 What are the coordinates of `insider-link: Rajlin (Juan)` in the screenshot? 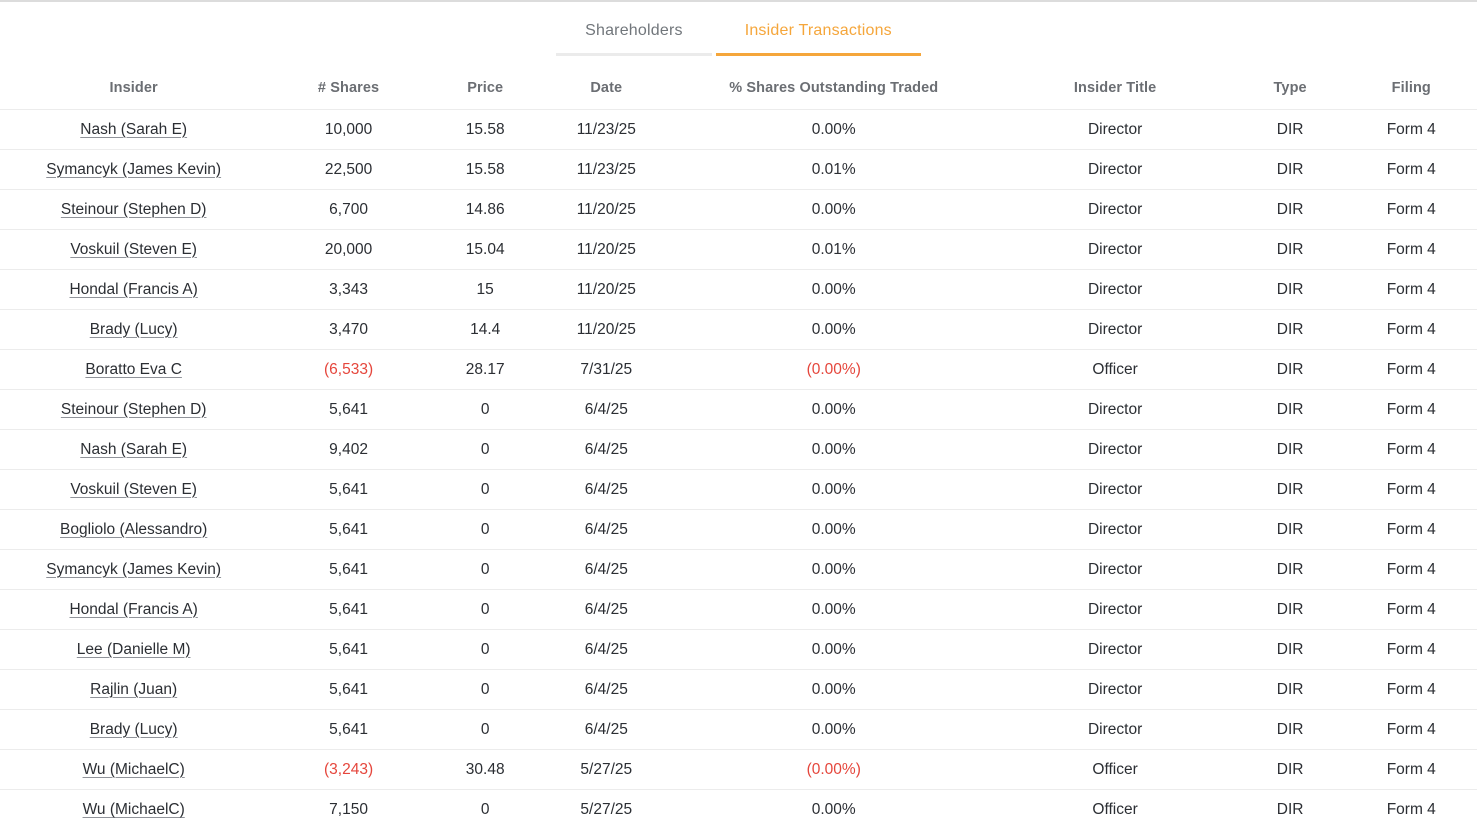 It's located at (134, 689).